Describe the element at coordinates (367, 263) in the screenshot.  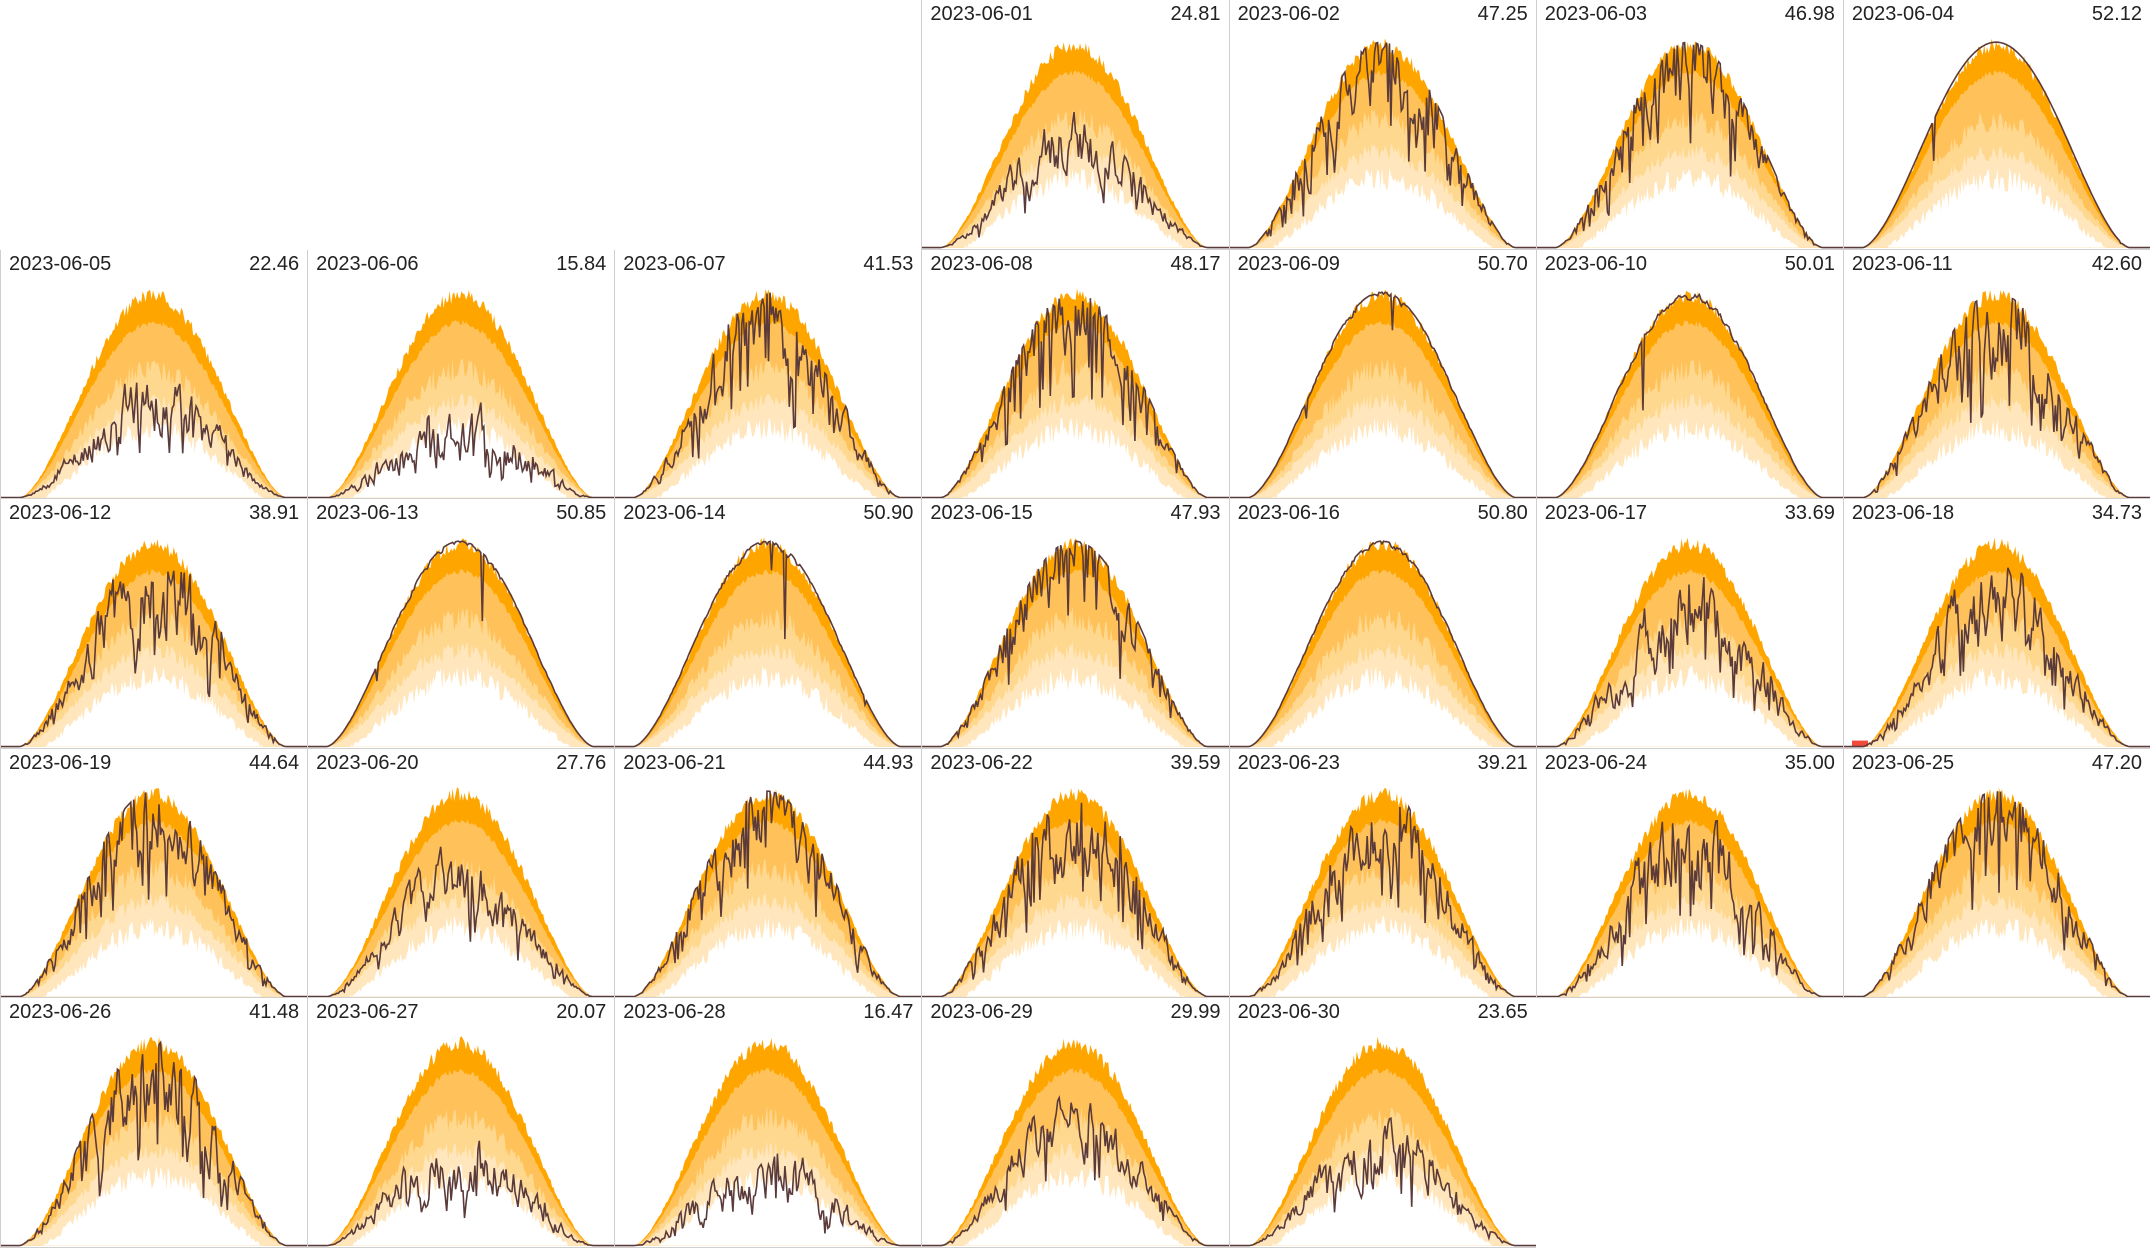
I see `day-date-label: 2023-06-06` at that location.